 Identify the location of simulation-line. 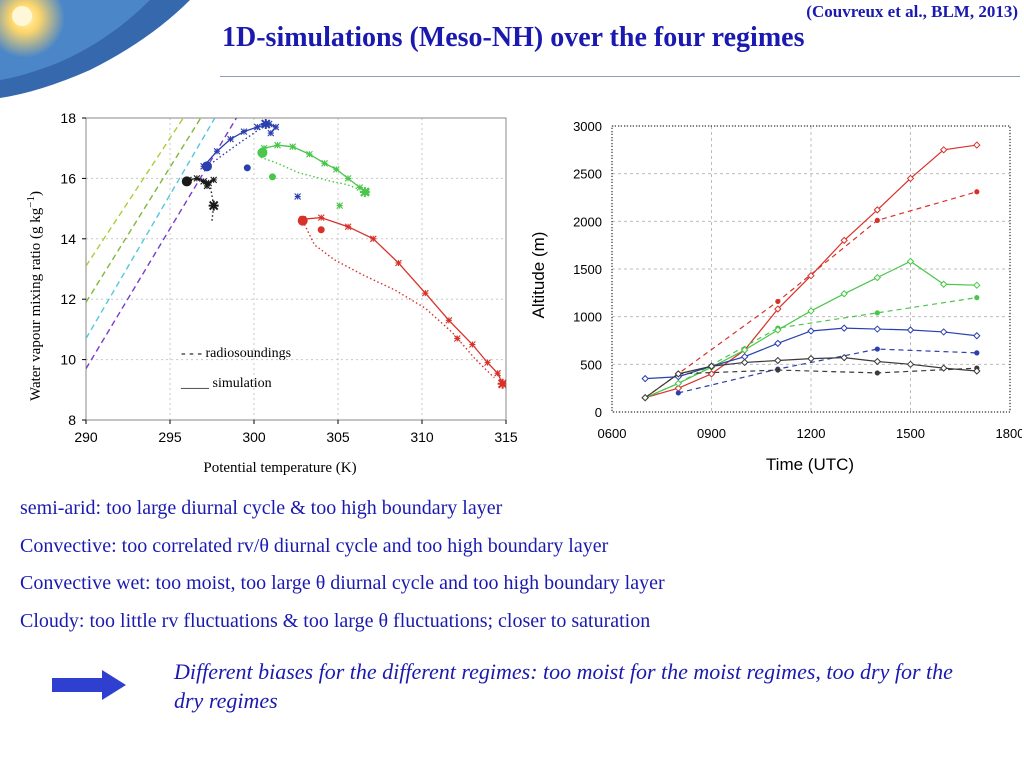
(315, 168).